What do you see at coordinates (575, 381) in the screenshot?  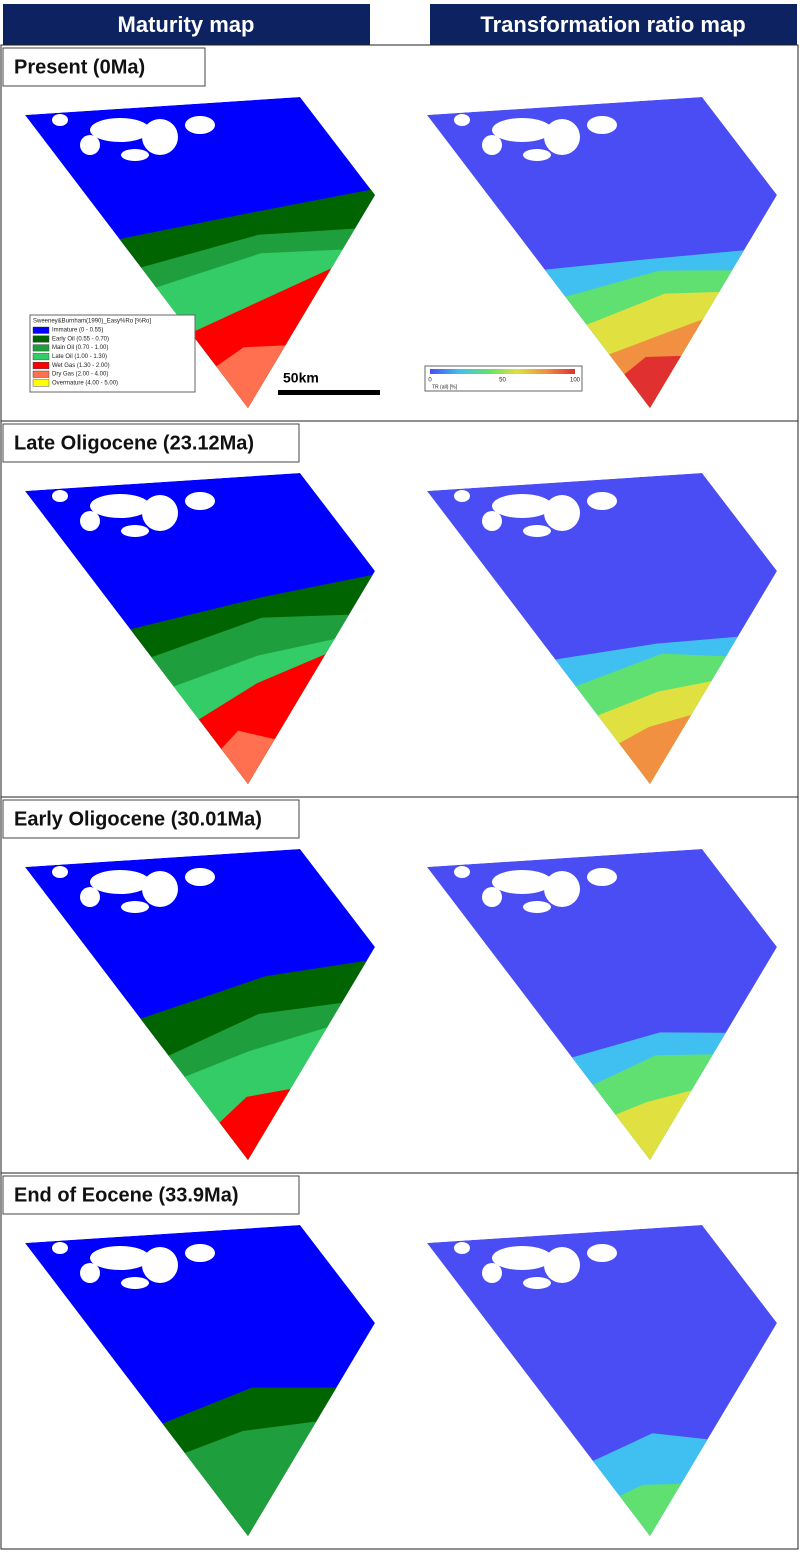 I see `colorbar-tick: 100` at bounding box center [575, 381].